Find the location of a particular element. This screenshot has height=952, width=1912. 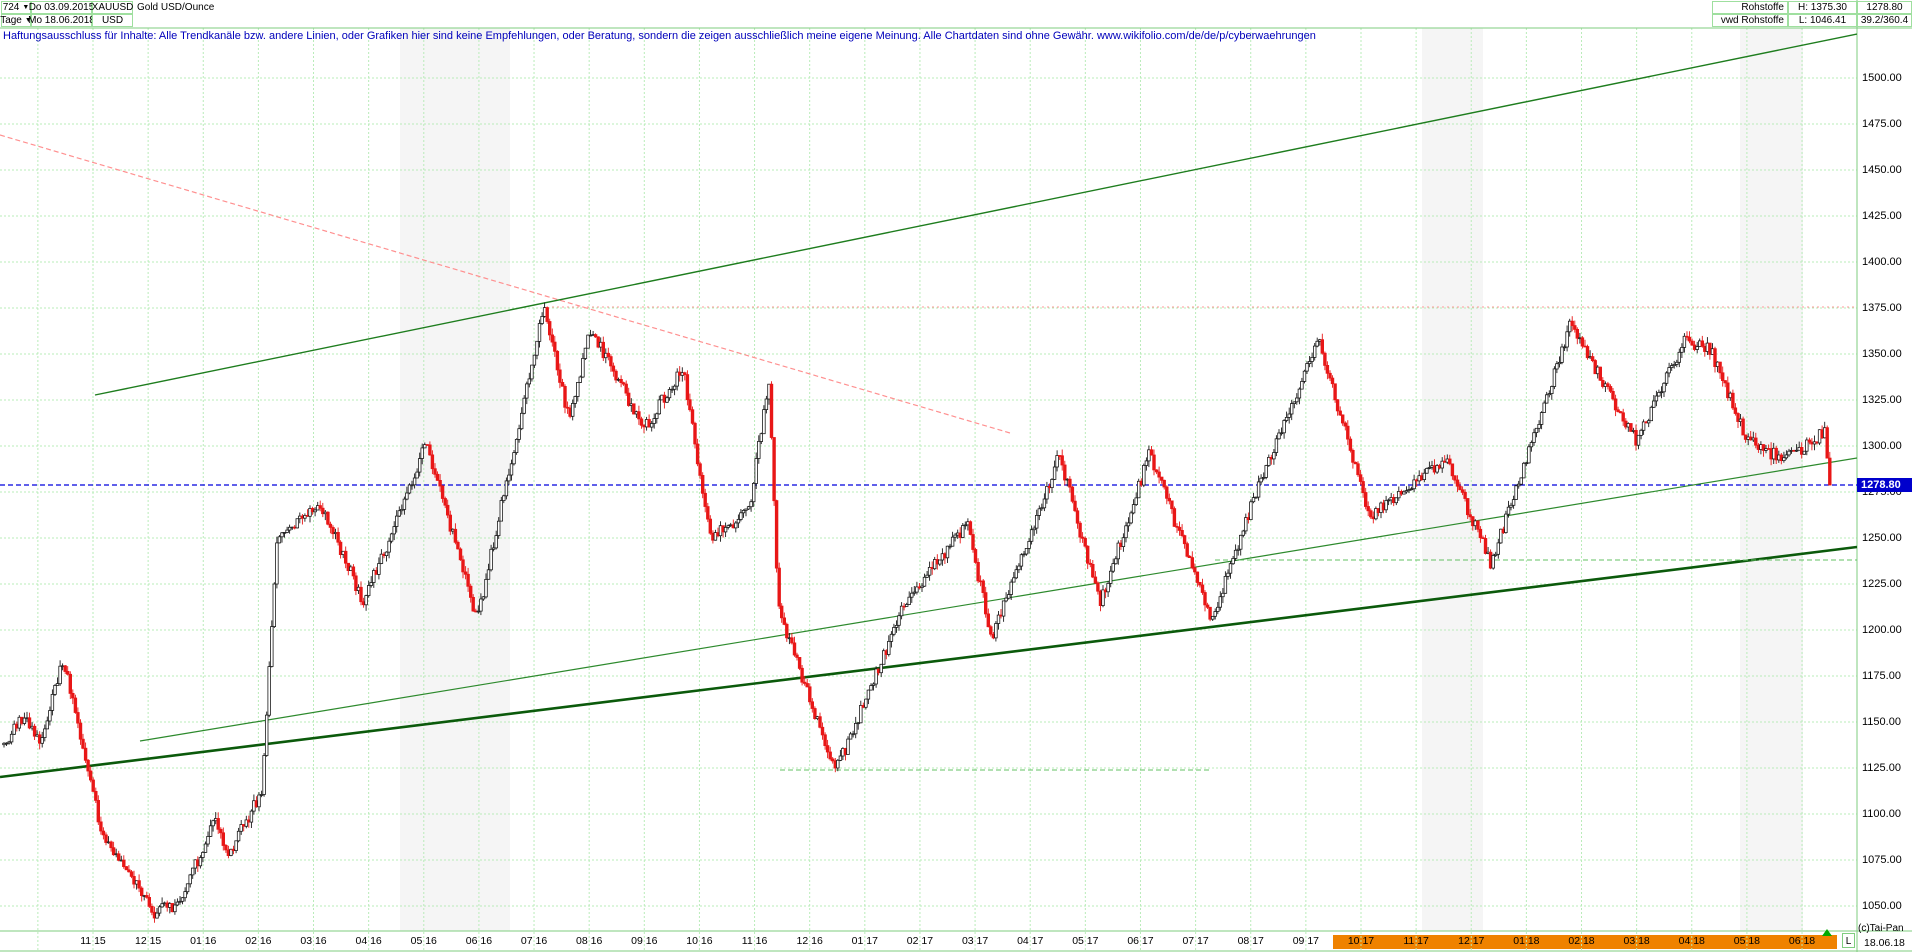

price-axis-label: 1500.00 is located at coordinates (1882, 78).